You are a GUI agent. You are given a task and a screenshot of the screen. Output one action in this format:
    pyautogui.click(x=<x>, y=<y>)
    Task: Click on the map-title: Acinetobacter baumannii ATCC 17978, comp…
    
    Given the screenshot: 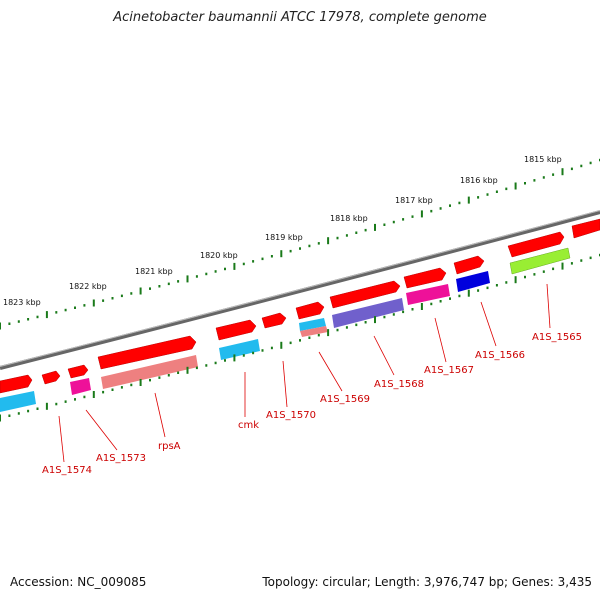 What is the action you would take?
    pyautogui.click(x=300, y=17)
    